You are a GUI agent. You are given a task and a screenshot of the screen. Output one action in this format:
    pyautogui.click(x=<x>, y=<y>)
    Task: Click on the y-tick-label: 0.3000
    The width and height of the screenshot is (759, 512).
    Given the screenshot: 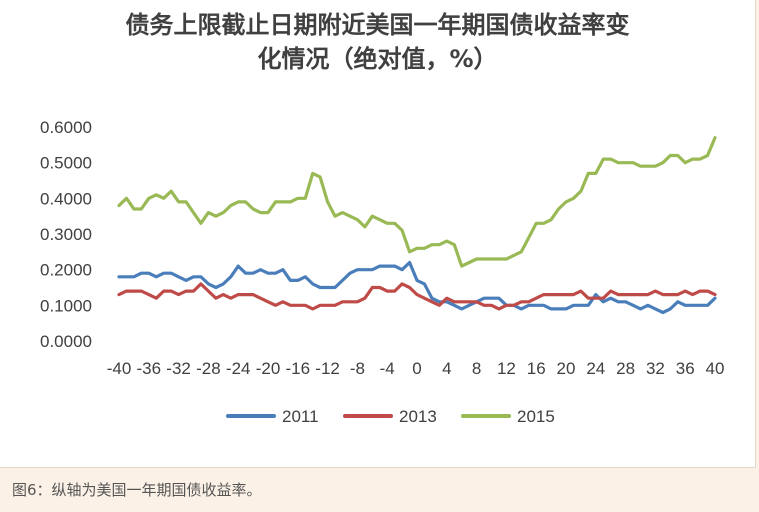 What is the action you would take?
    pyautogui.click(x=66, y=234)
    